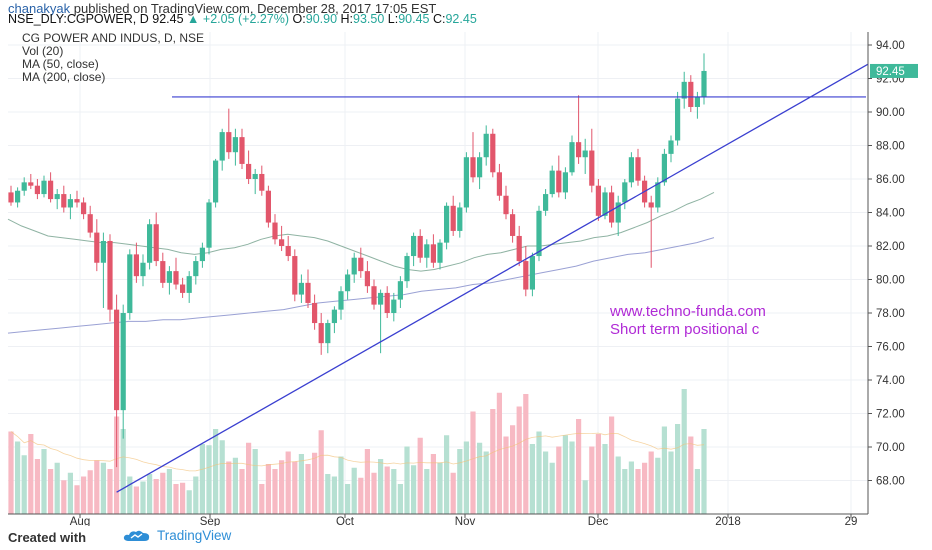  Describe the element at coordinates (194, 535) in the screenshot. I see `tradingview-brand: TradingView` at that location.